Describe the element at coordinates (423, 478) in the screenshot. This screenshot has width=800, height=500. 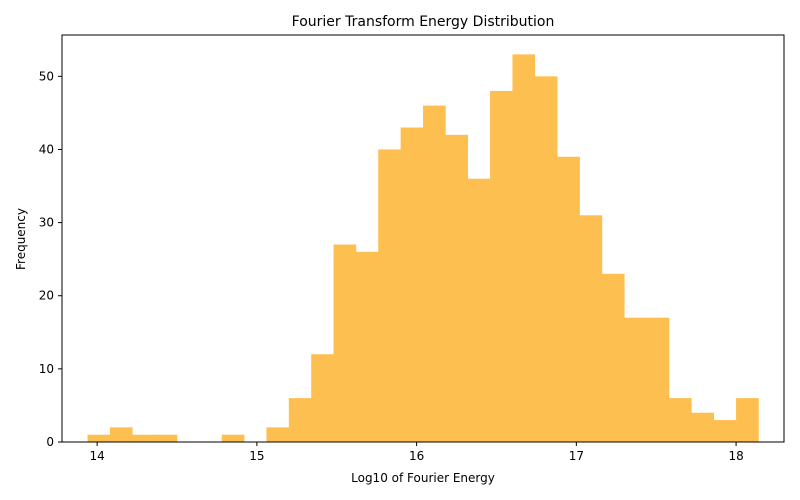
I see `x-axis-title: Log10 of Fourier Energy` at that location.